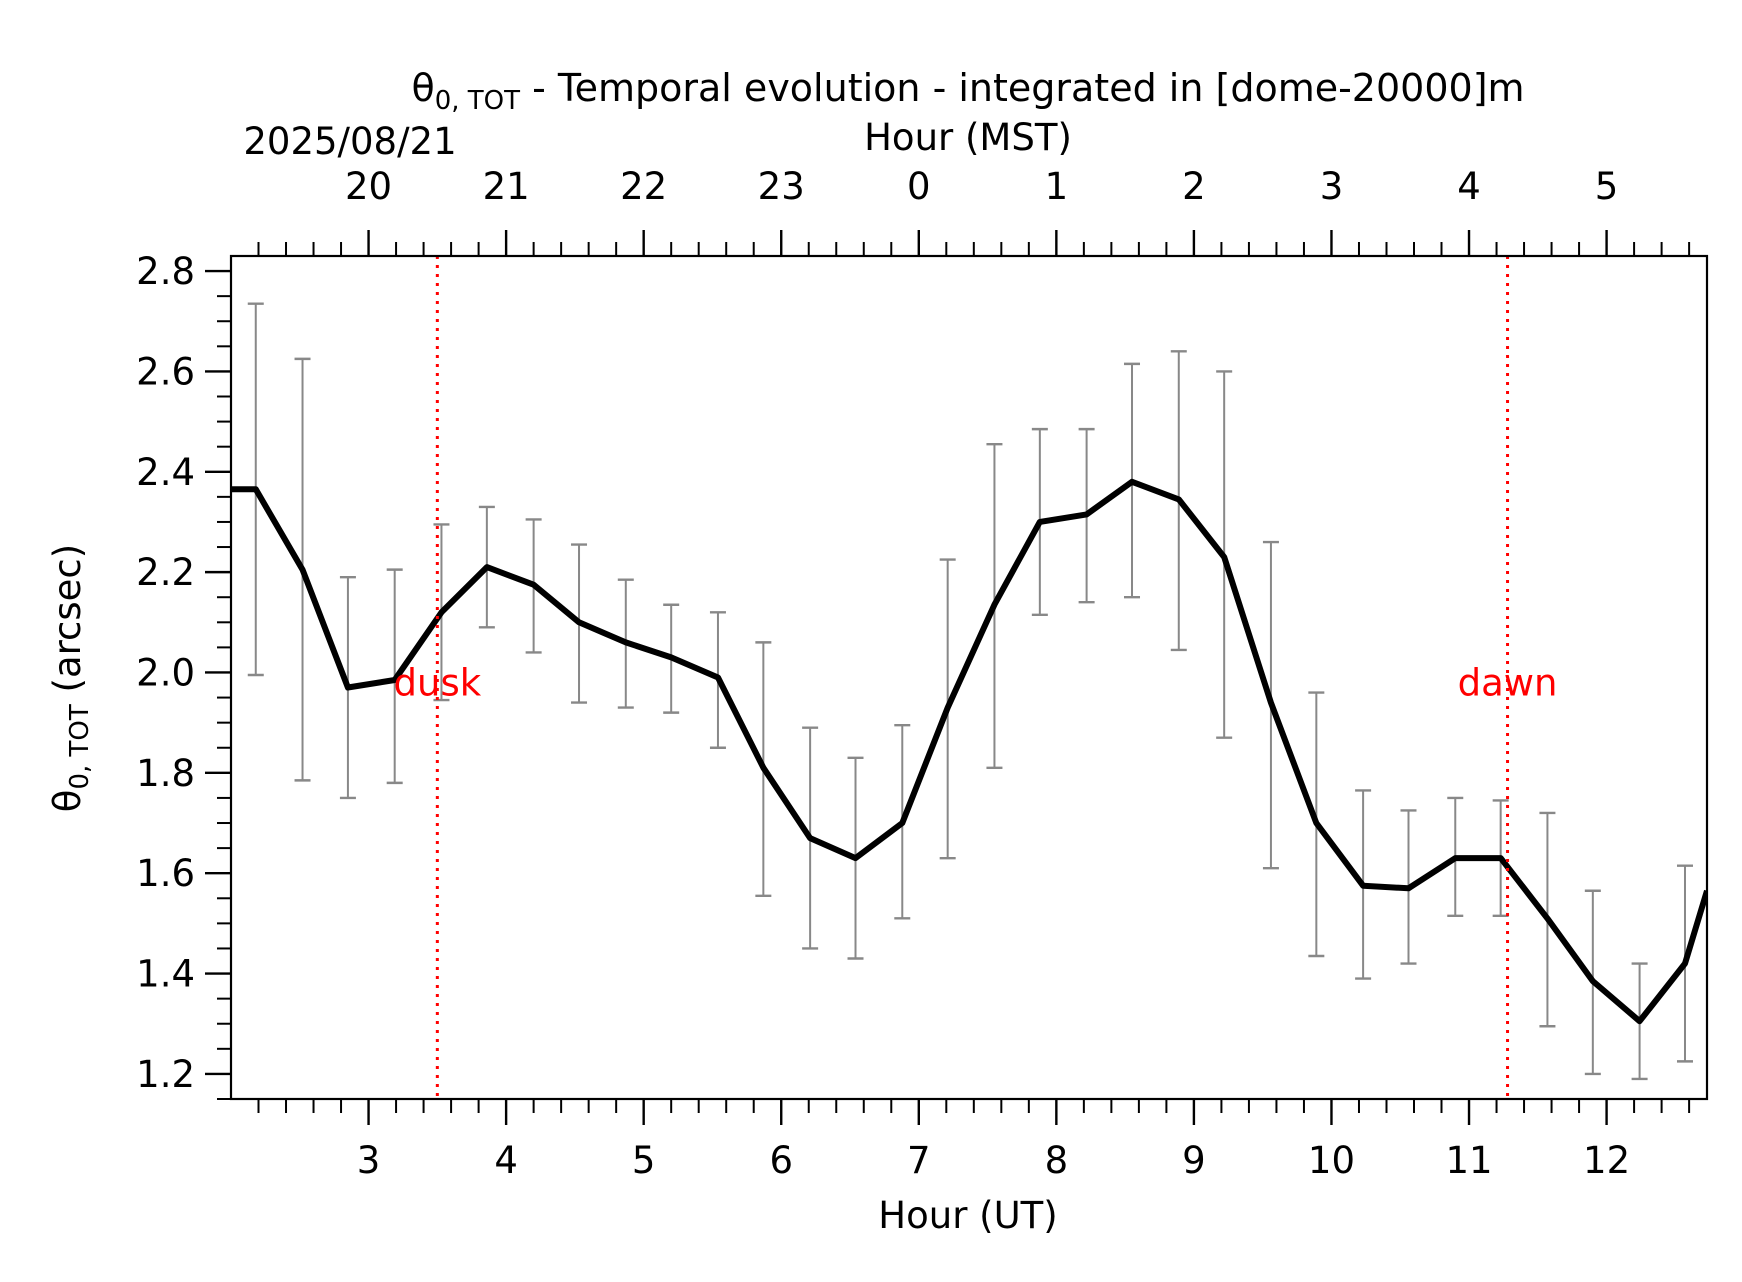 Image resolution: width=1742 pixels, height=1282 pixels. I want to click on x2-tick-label: 22, so click(643, 186).